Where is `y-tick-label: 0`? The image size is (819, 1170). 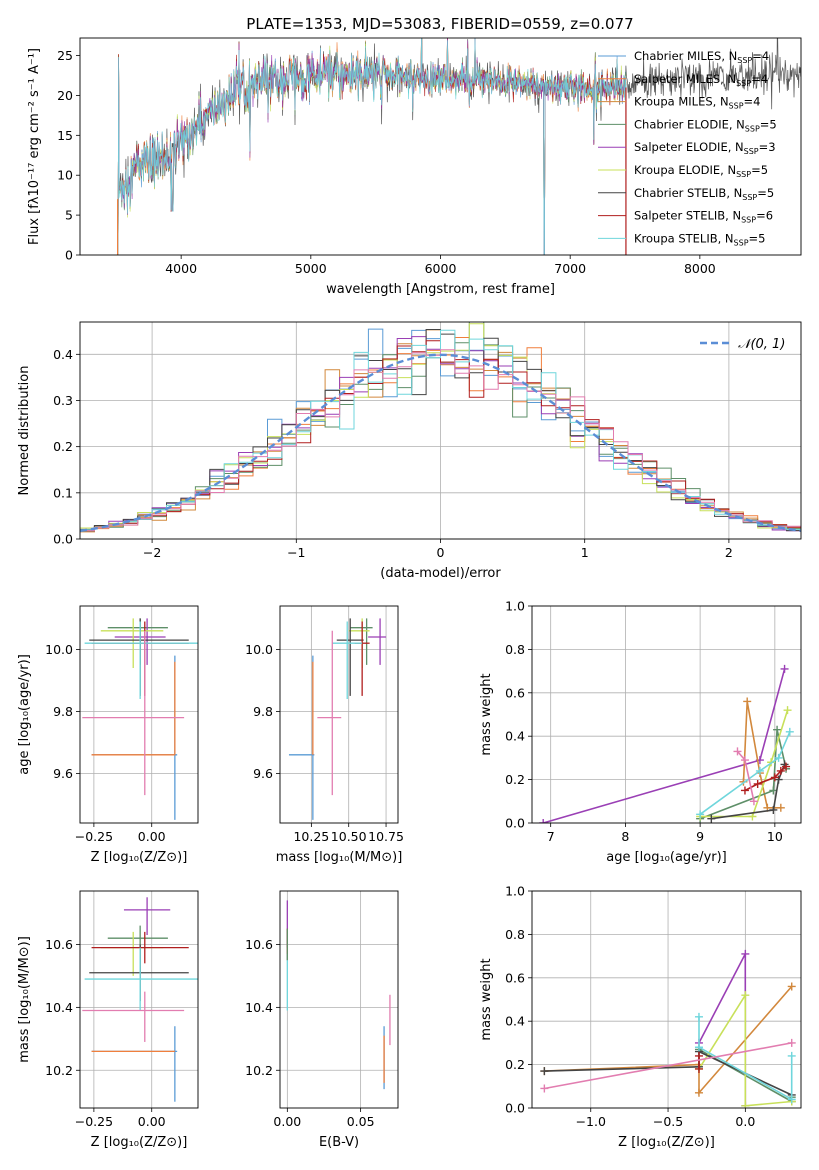
y-tick-label: 0 is located at coordinates (69, 255).